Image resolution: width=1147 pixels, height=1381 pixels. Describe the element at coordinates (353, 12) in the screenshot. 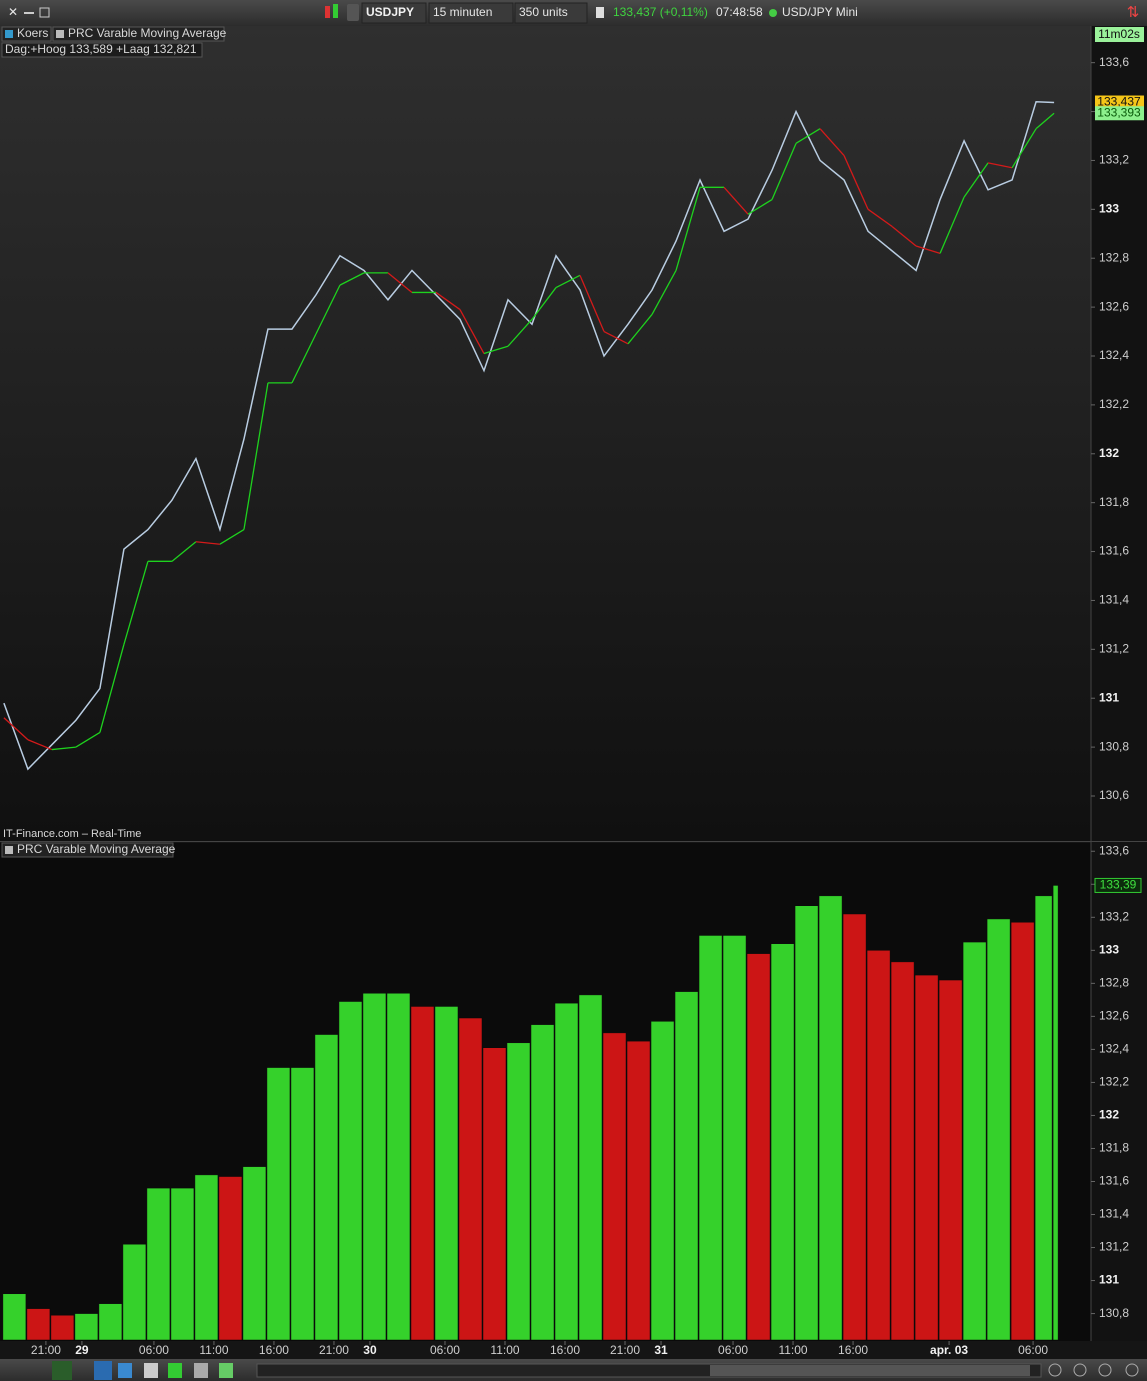

I see `alert-icon` at that location.